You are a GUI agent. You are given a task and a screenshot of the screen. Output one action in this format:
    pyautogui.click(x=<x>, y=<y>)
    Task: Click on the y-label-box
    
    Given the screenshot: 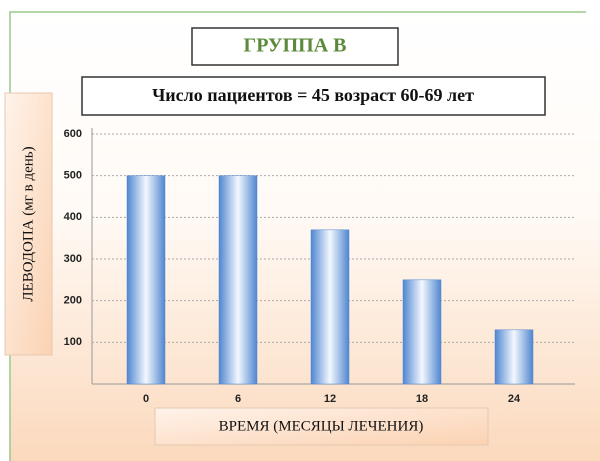 What is the action you would take?
    pyautogui.click(x=28, y=224)
    